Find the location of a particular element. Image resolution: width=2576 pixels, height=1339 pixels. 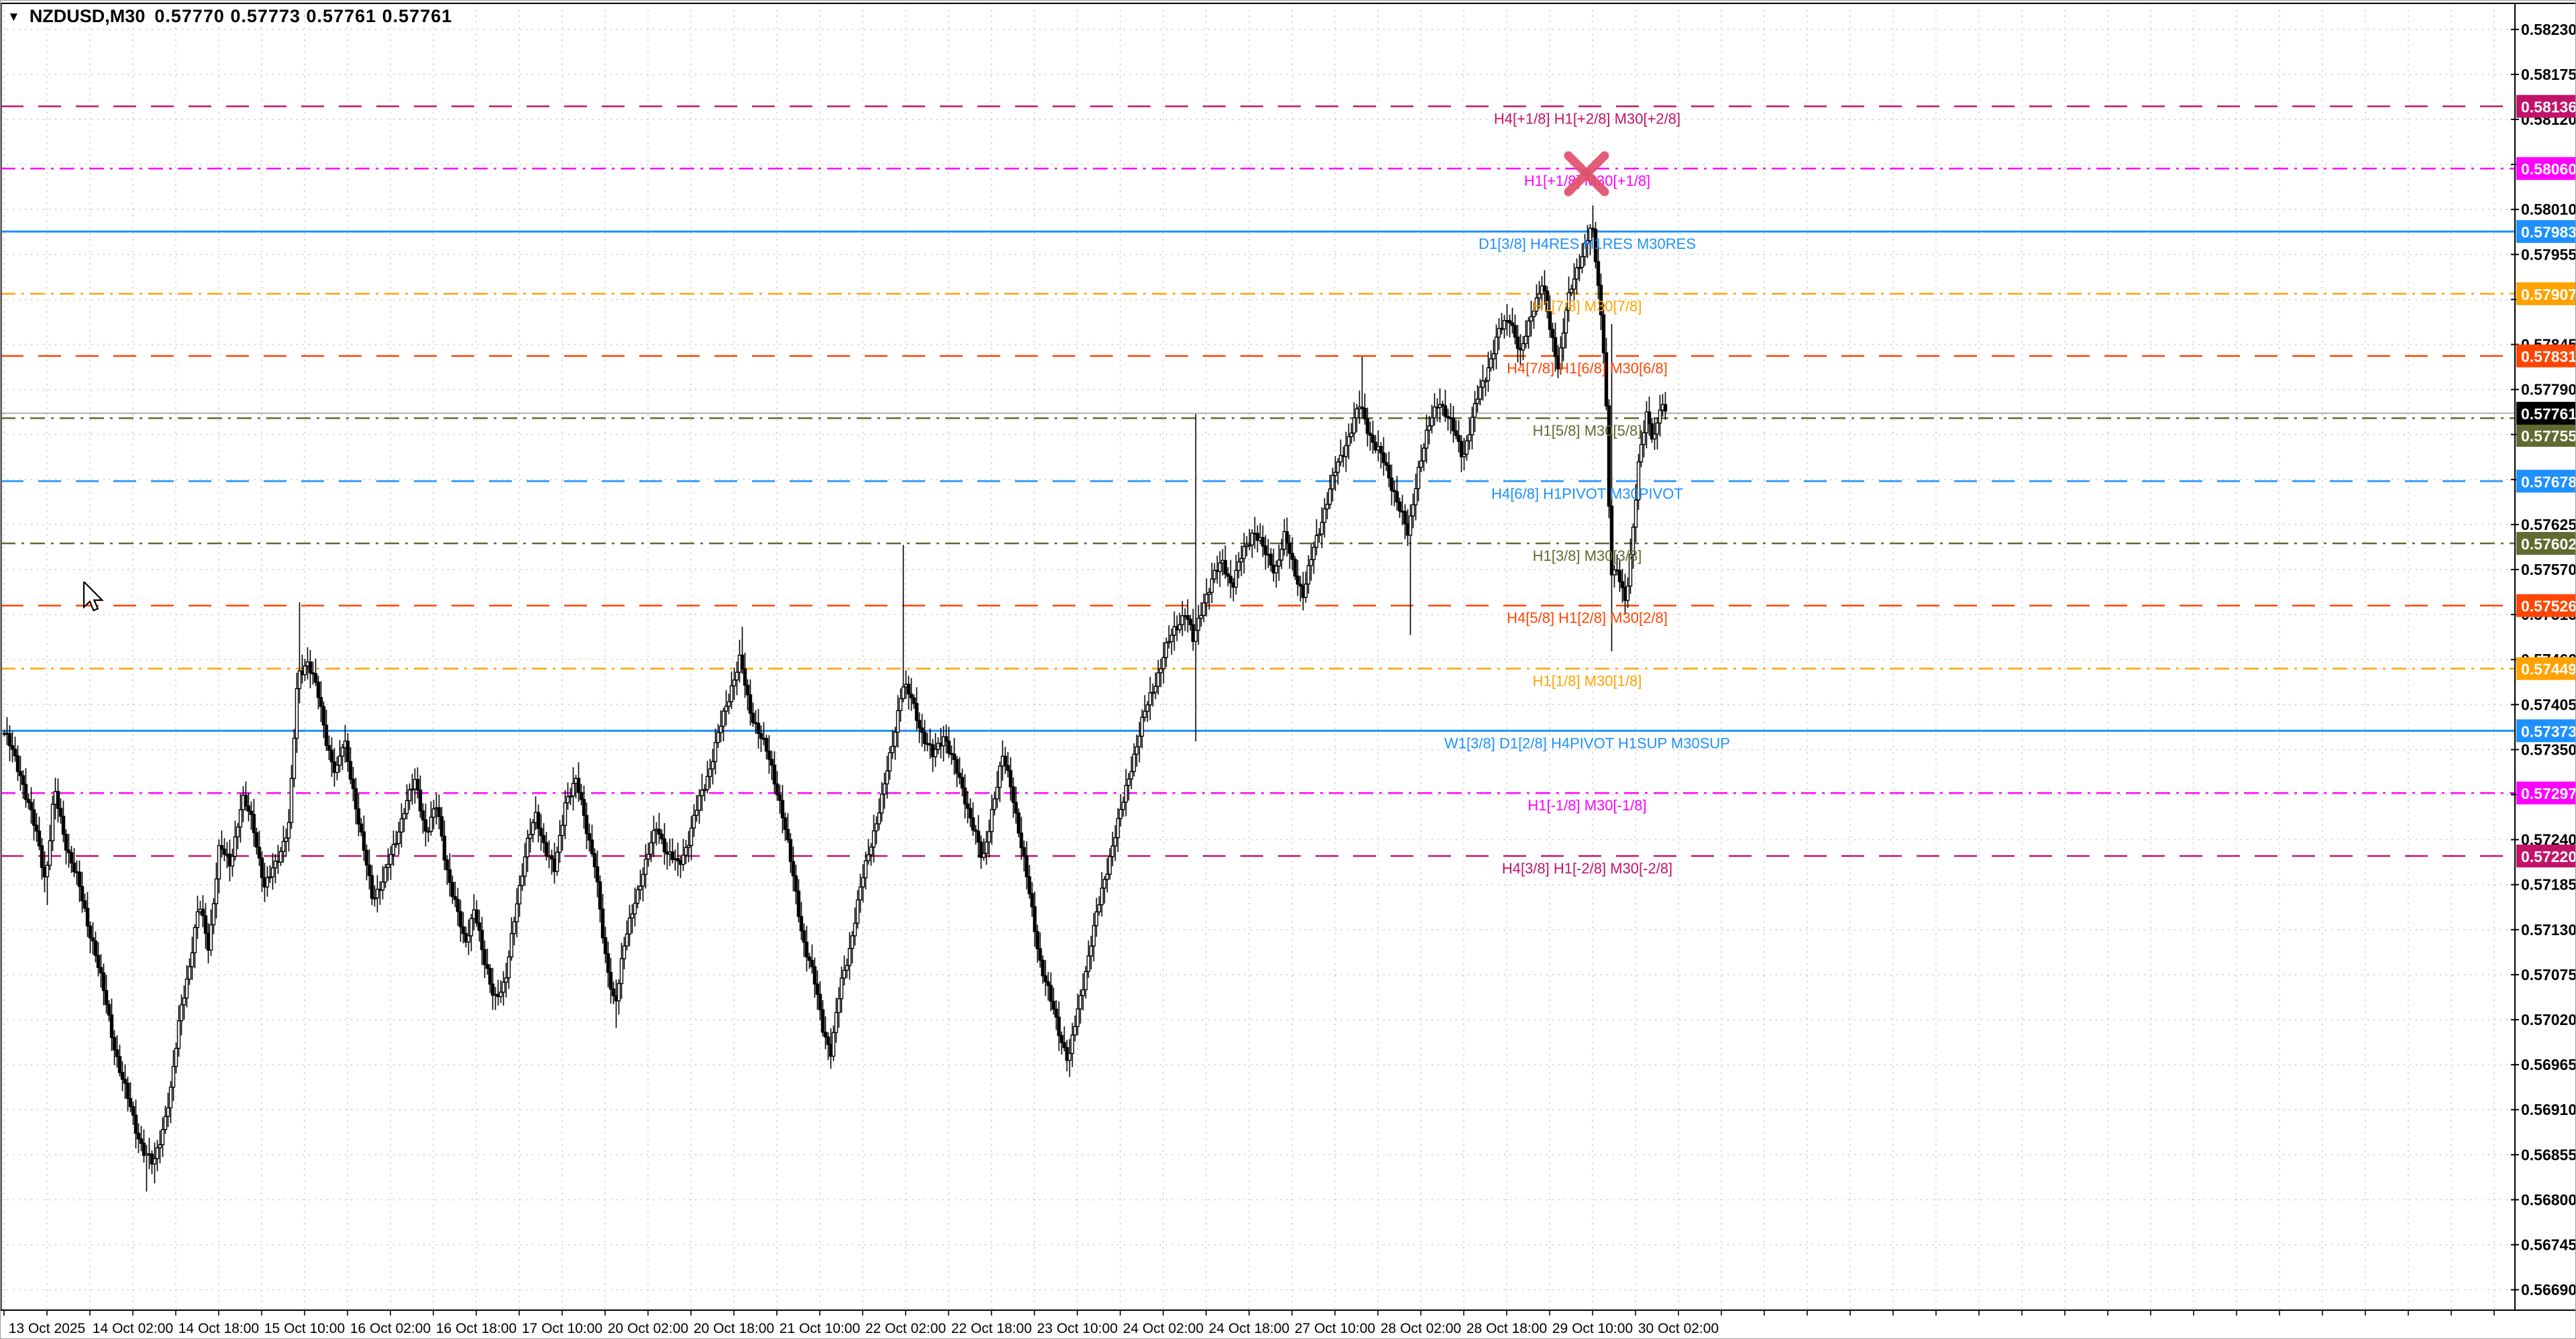

level-label: H4[3/8] H1[-2/8] M30[-2/8] is located at coordinates (1587, 868).